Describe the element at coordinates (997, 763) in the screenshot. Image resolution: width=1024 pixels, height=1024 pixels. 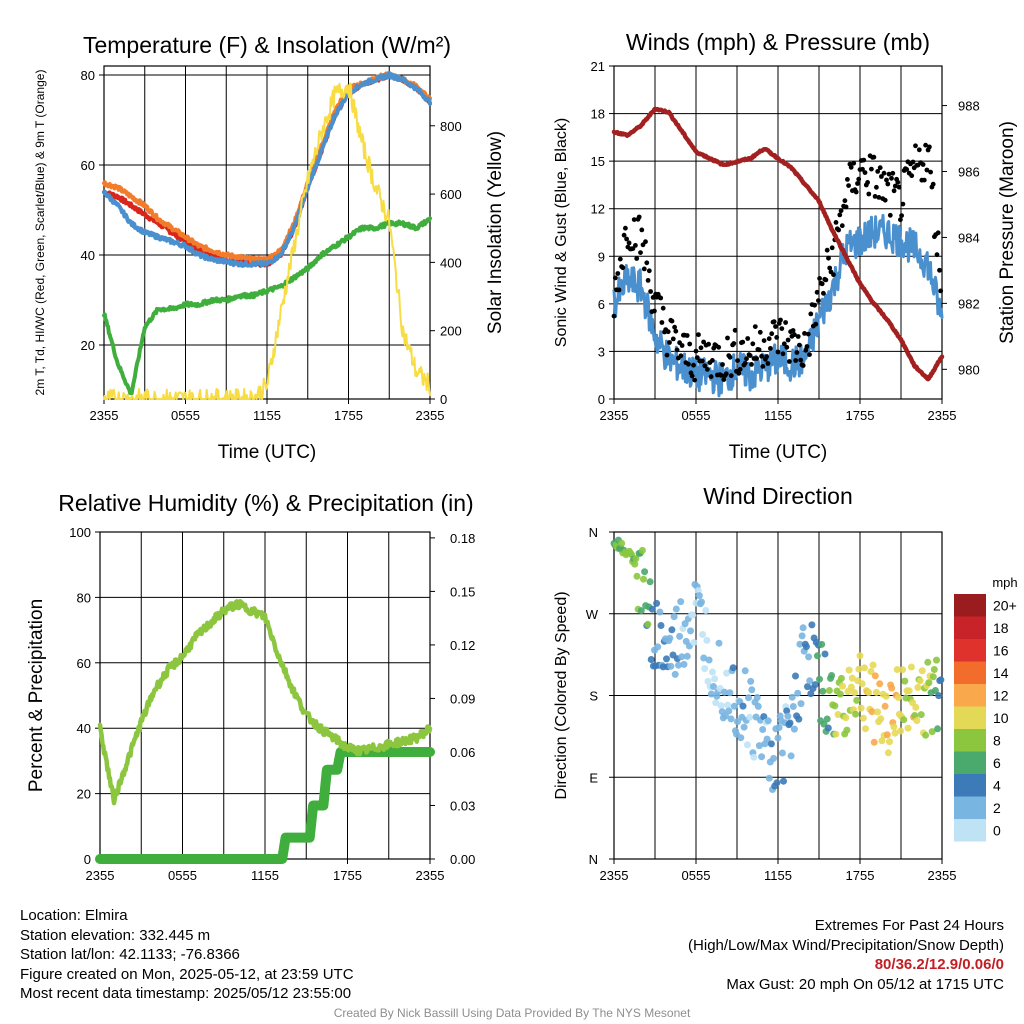
I see `colorbar-label: 6` at that location.